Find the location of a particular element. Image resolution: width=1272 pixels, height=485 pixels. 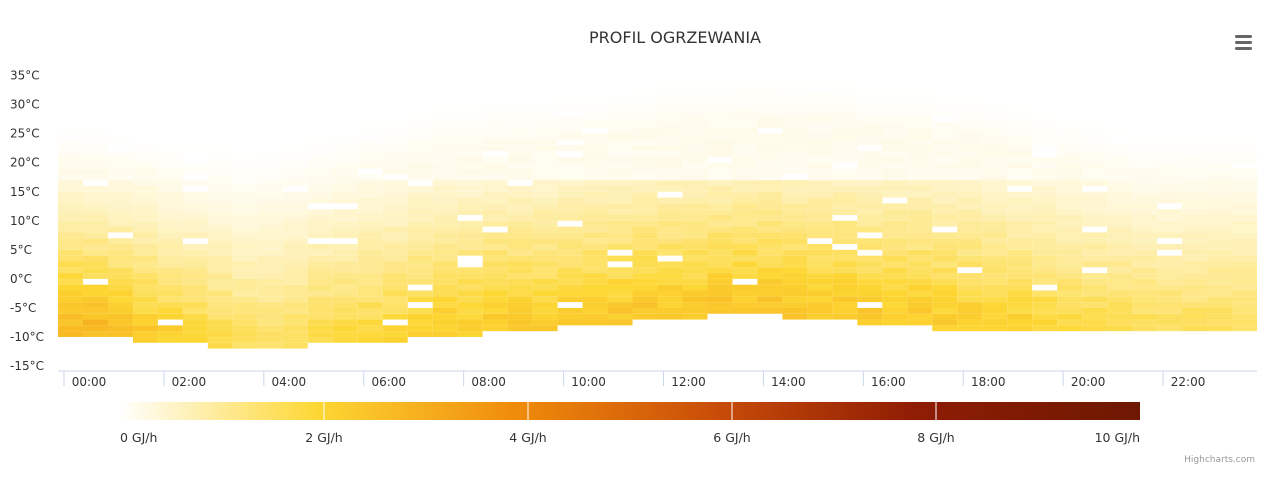

colorbar-label: 4 GJ/h is located at coordinates (527, 437).